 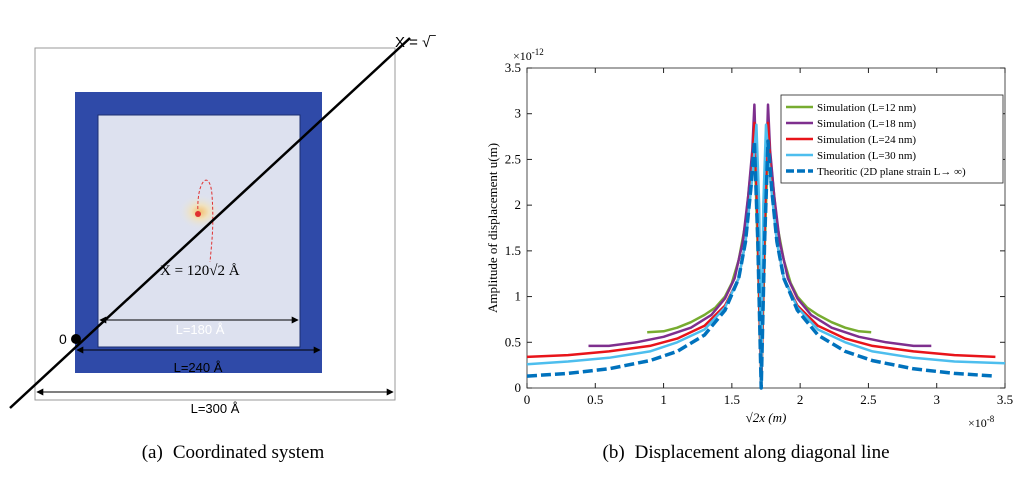 I want to click on x-tick-label: 2.5, so click(x=868, y=399).